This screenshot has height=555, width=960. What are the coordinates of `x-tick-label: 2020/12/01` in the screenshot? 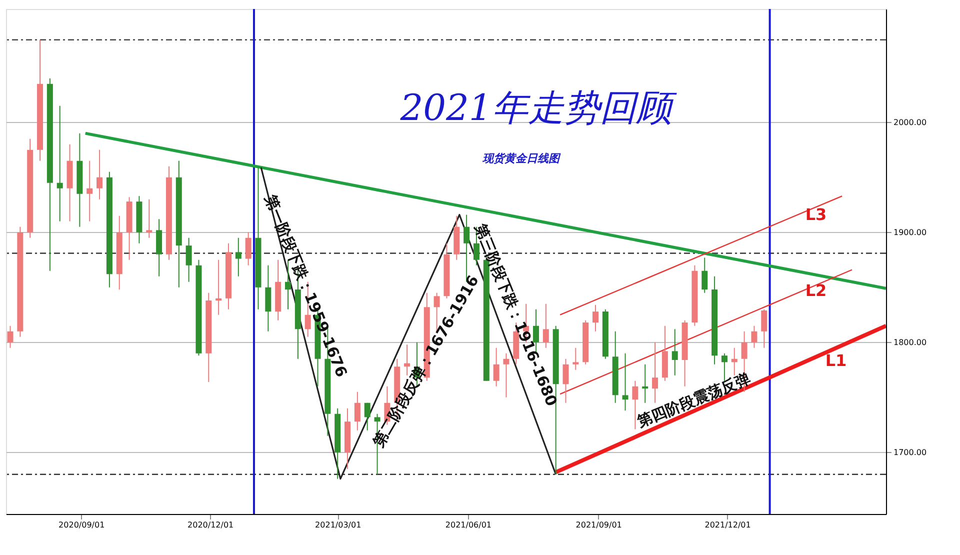 It's located at (211, 525).